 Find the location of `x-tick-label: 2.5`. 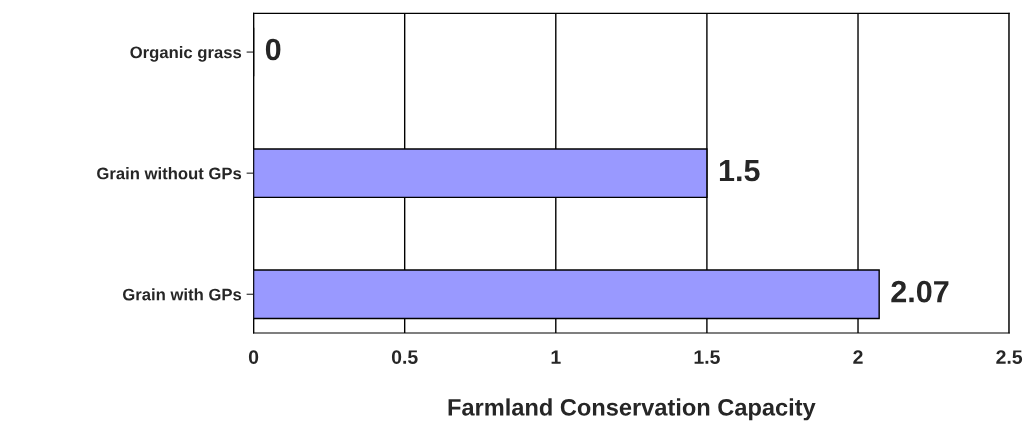

x-tick-label: 2.5 is located at coordinates (1009, 357).